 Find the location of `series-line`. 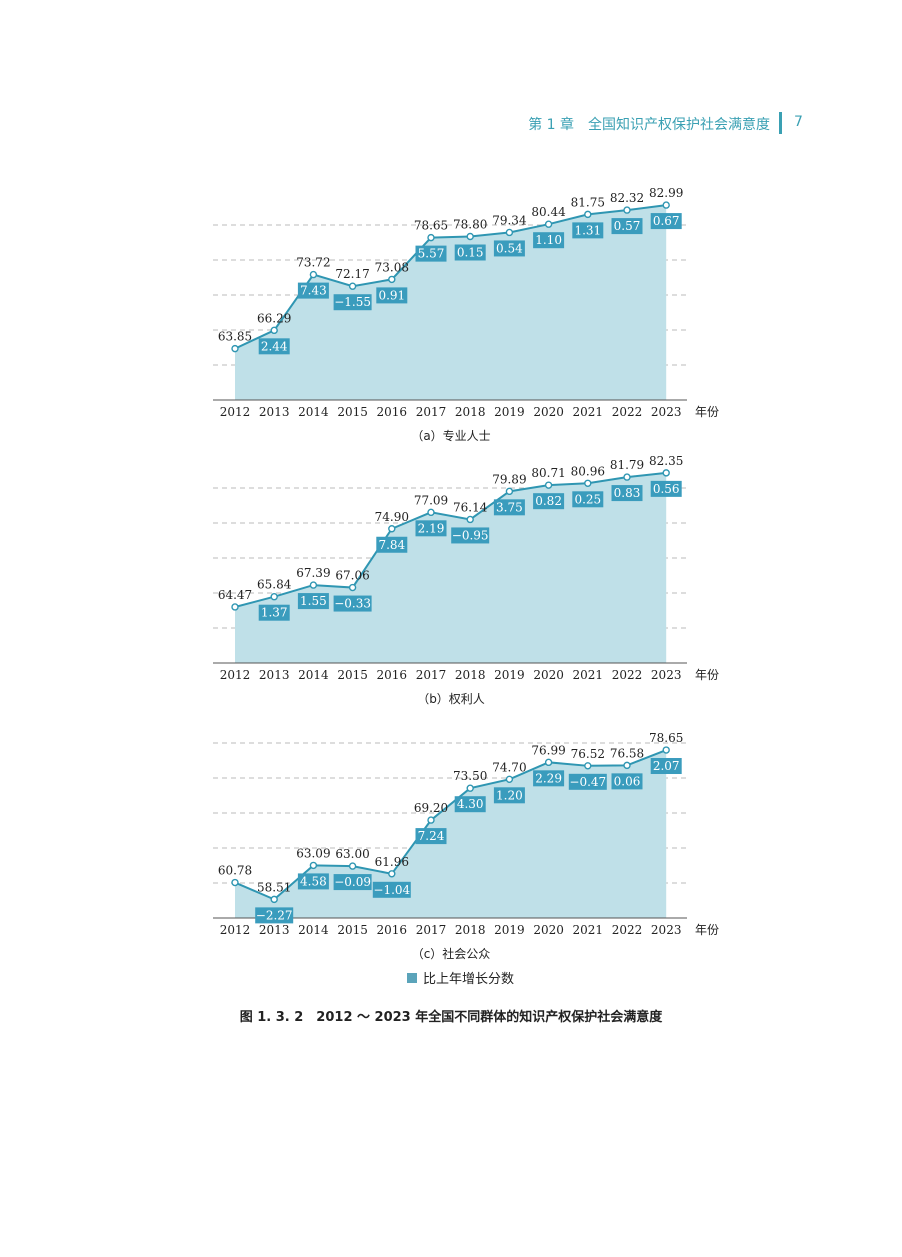

series-line is located at coordinates (450, 539).